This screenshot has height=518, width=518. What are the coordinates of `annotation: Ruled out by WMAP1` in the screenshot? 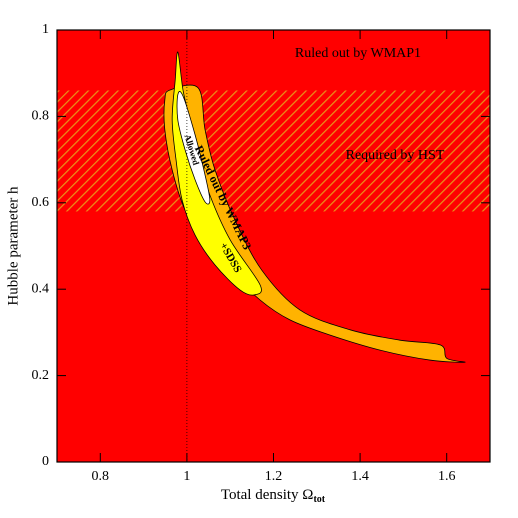 It's located at (358, 53).